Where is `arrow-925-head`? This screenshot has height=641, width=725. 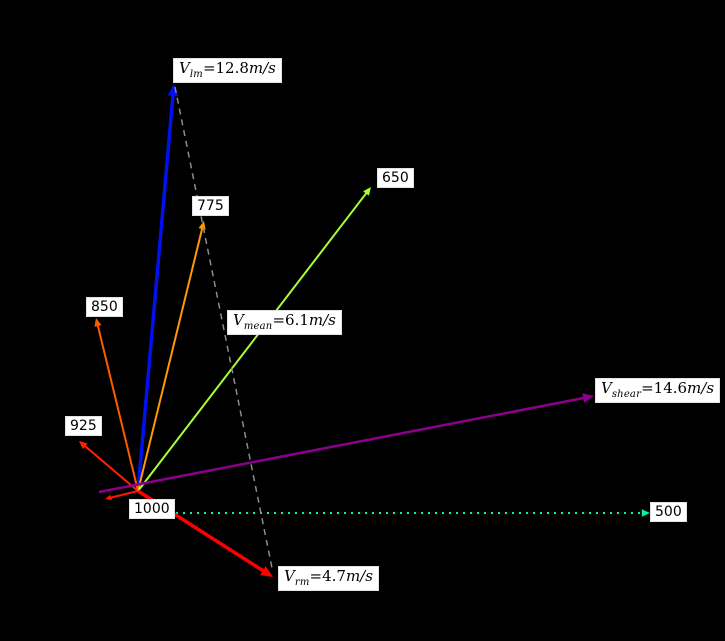
arrow-925-head is located at coordinates (83, 445).